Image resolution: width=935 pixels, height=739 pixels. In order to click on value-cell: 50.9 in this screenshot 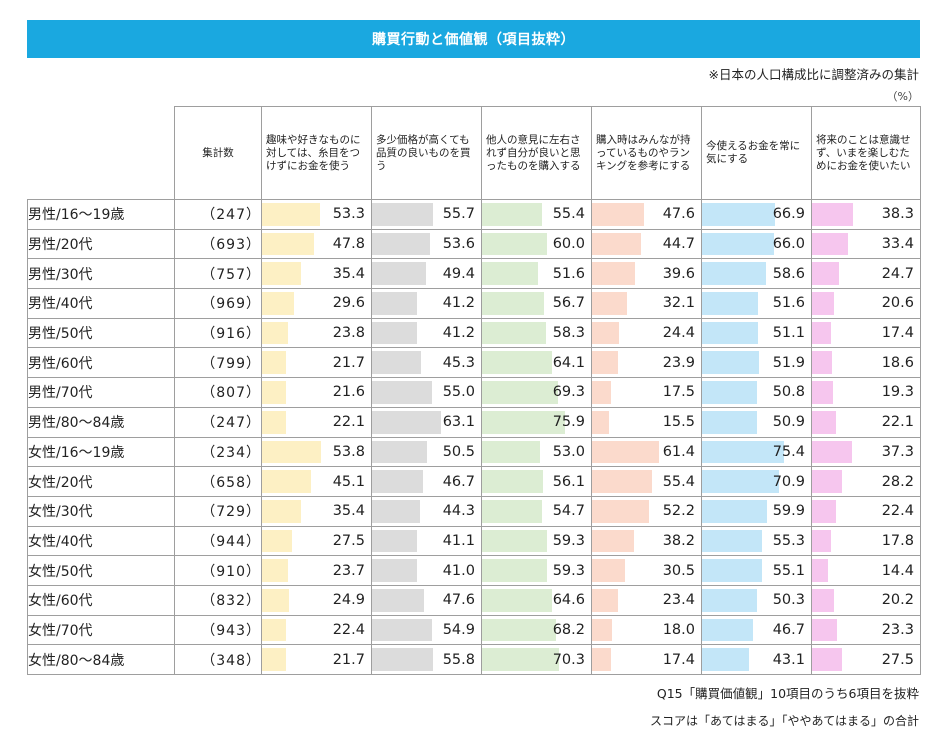, I will do `click(756, 422)`.